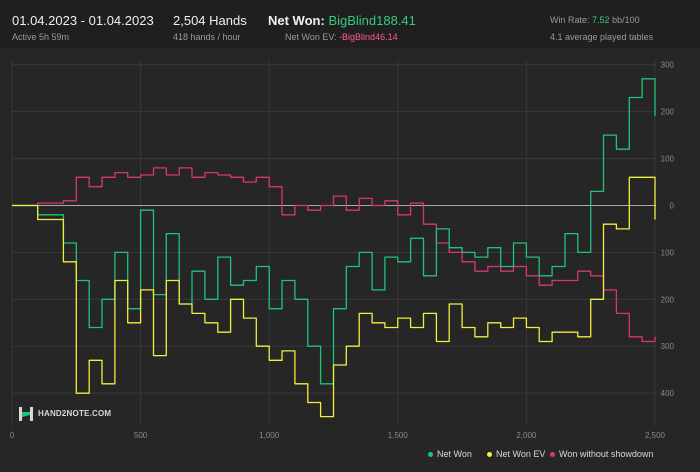 The width and height of the screenshot is (700, 472). Describe the element at coordinates (26, 414) in the screenshot. I see `h2n-logo-icon` at that location.